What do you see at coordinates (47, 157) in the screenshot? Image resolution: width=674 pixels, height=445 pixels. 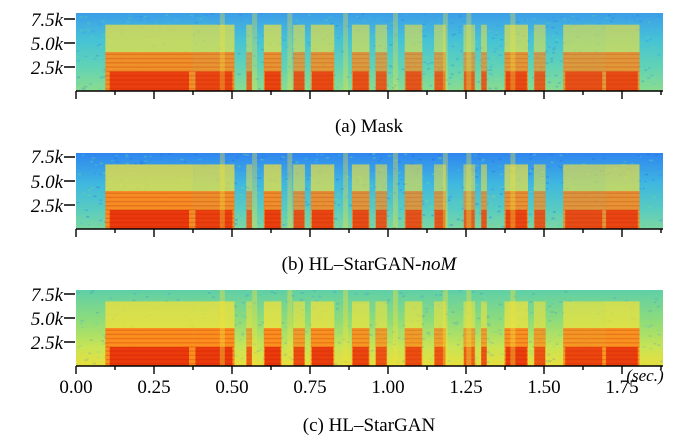 I see `panel-b-ytick-label-0: 7.5k` at bounding box center [47, 157].